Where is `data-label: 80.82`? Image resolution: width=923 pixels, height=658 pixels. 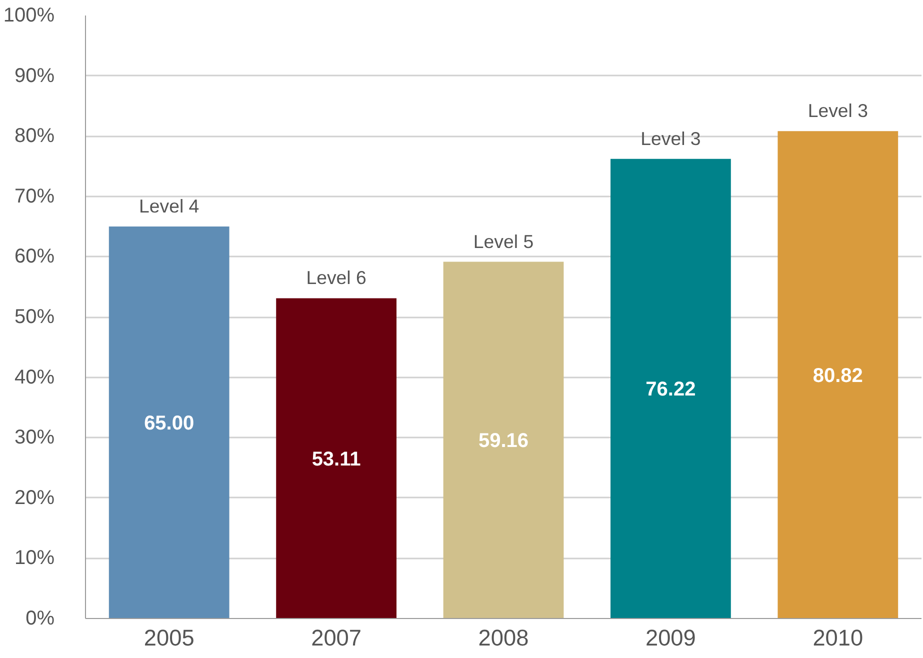 data-label: 80.82 is located at coordinates (837, 375).